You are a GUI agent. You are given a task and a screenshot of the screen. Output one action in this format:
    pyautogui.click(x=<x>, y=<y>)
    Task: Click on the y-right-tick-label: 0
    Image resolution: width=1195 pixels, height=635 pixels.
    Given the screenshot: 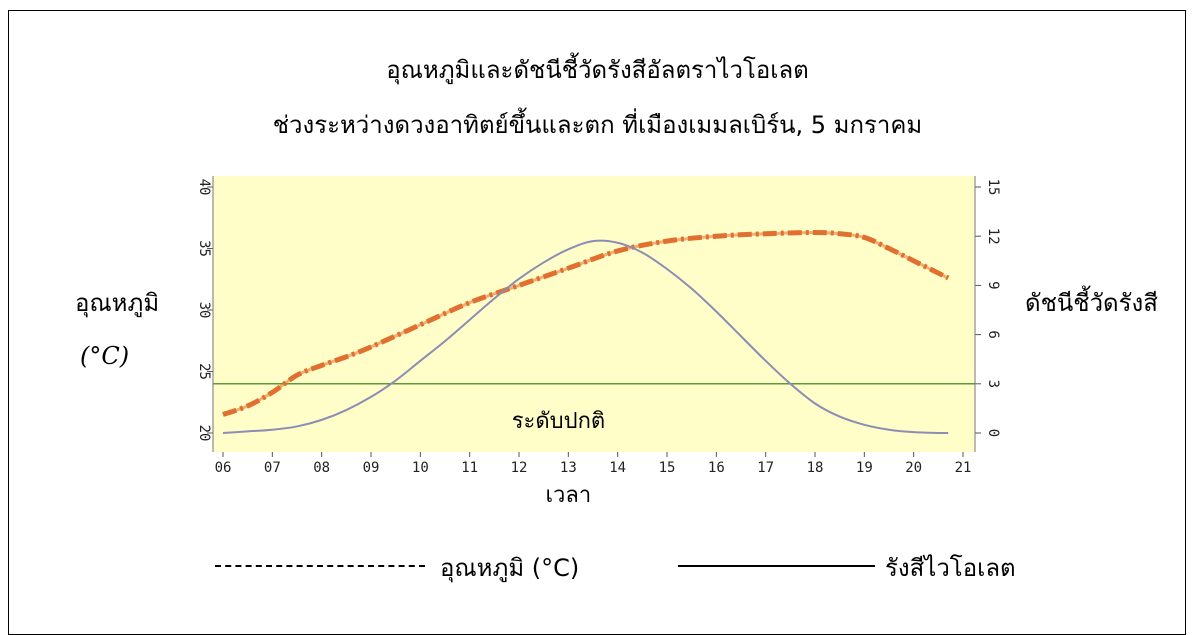 What is the action you would take?
    pyautogui.click(x=993, y=433)
    